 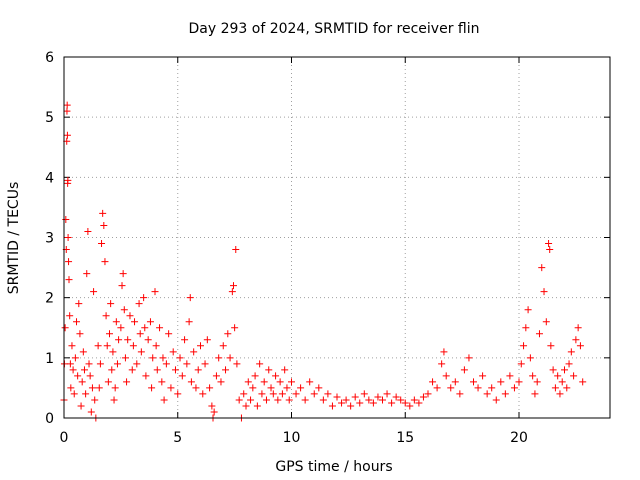 What do you see at coordinates (519, 438) in the screenshot?
I see `x-tick-label: 20` at bounding box center [519, 438].